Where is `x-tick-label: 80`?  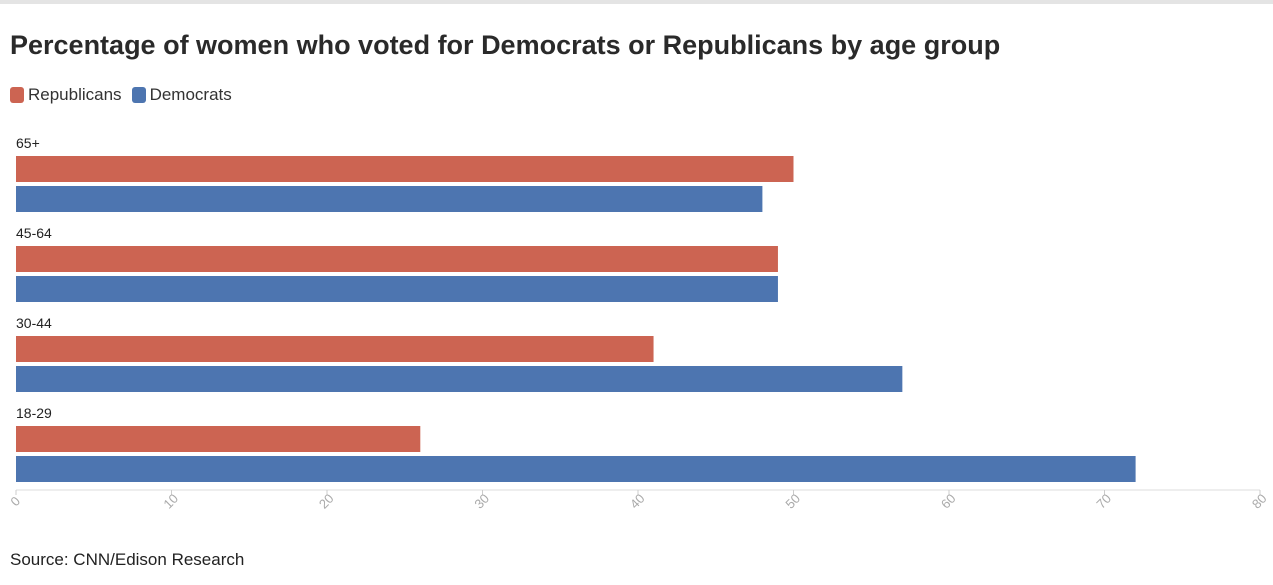
x-tick-label: 80 is located at coordinates (1259, 501).